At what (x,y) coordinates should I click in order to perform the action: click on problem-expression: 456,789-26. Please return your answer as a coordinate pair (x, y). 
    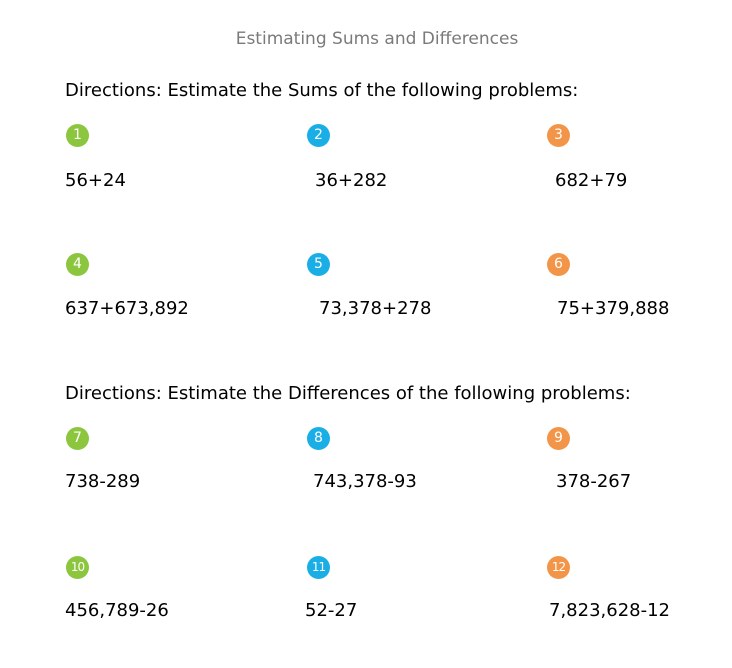
    Looking at the image, I should click on (117, 610).